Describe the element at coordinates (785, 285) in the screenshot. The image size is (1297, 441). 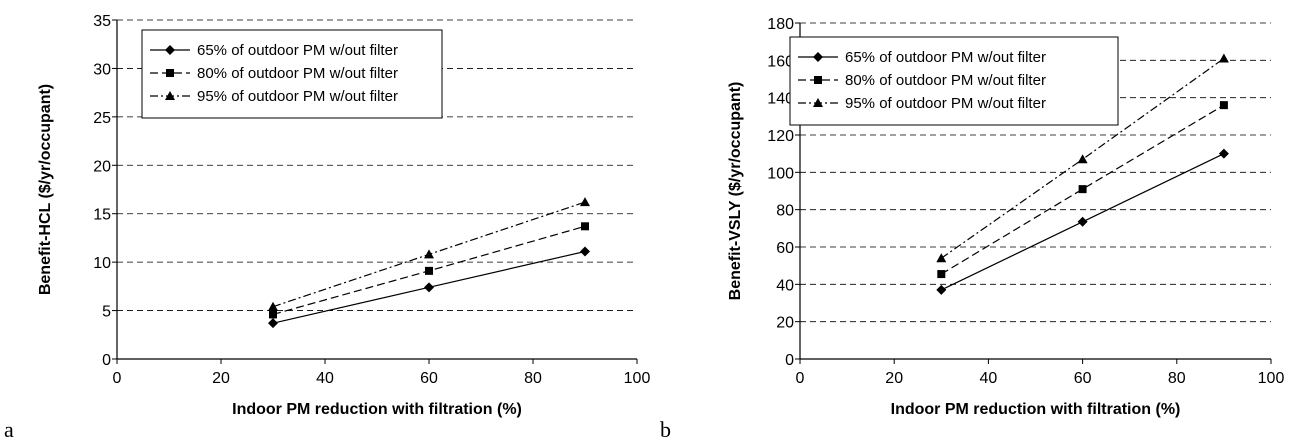
I see `y-tick-label: 40` at that location.